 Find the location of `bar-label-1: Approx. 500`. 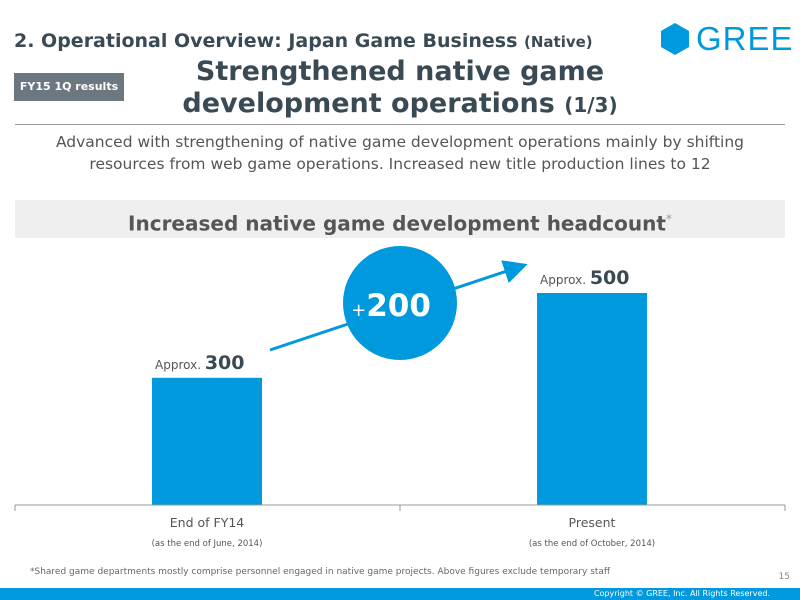

bar-label-1: Approx. 500 is located at coordinates (585, 278).